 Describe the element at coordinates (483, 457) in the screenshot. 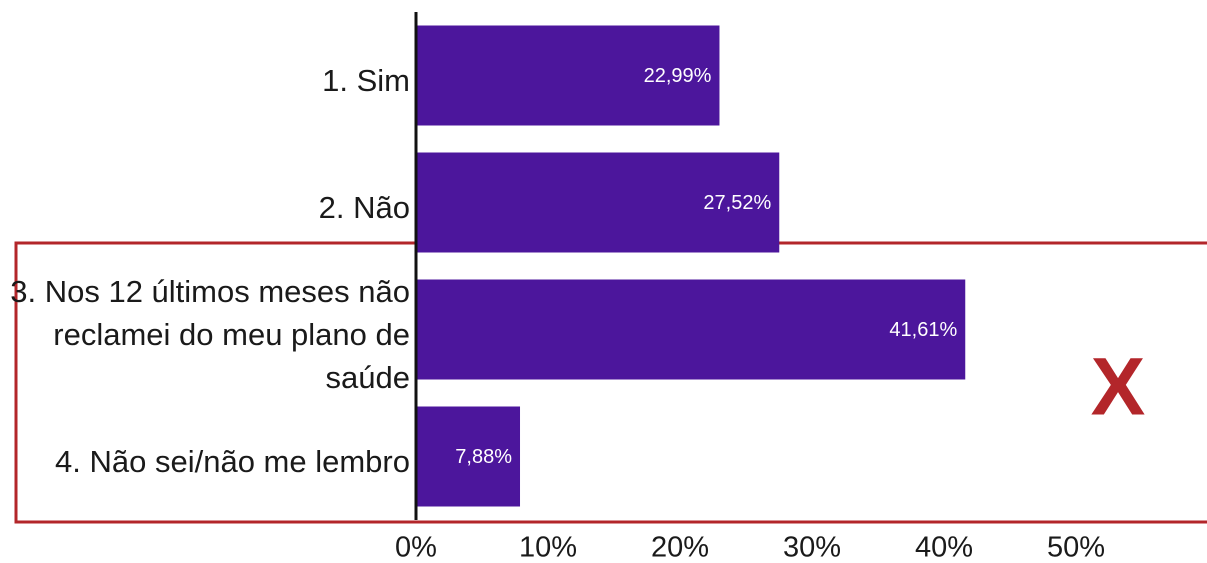

I see `value-label: 7,88%` at that location.